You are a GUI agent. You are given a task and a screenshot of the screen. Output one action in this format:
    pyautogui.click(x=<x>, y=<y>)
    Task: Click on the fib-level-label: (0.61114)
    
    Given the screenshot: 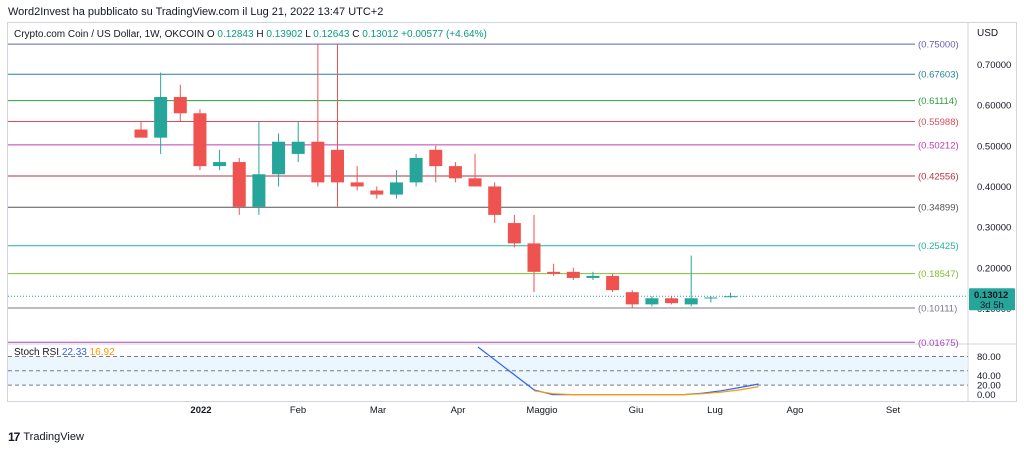 What is the action you would take?
    pyautogui.click(x=937, y=101)
    